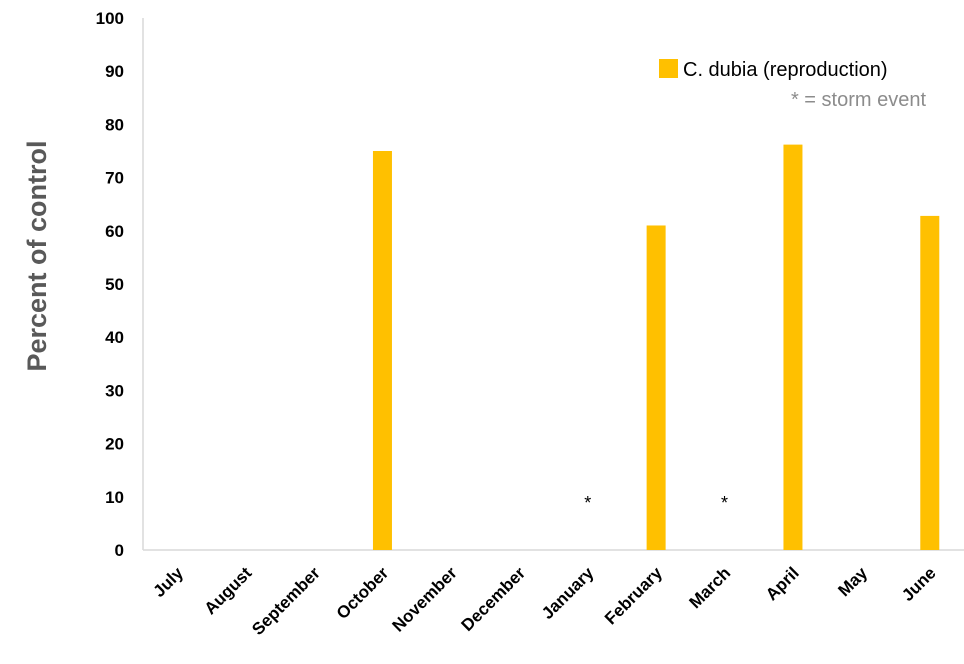  I want to click on x-tick-label-april: April, so click(782, 583).